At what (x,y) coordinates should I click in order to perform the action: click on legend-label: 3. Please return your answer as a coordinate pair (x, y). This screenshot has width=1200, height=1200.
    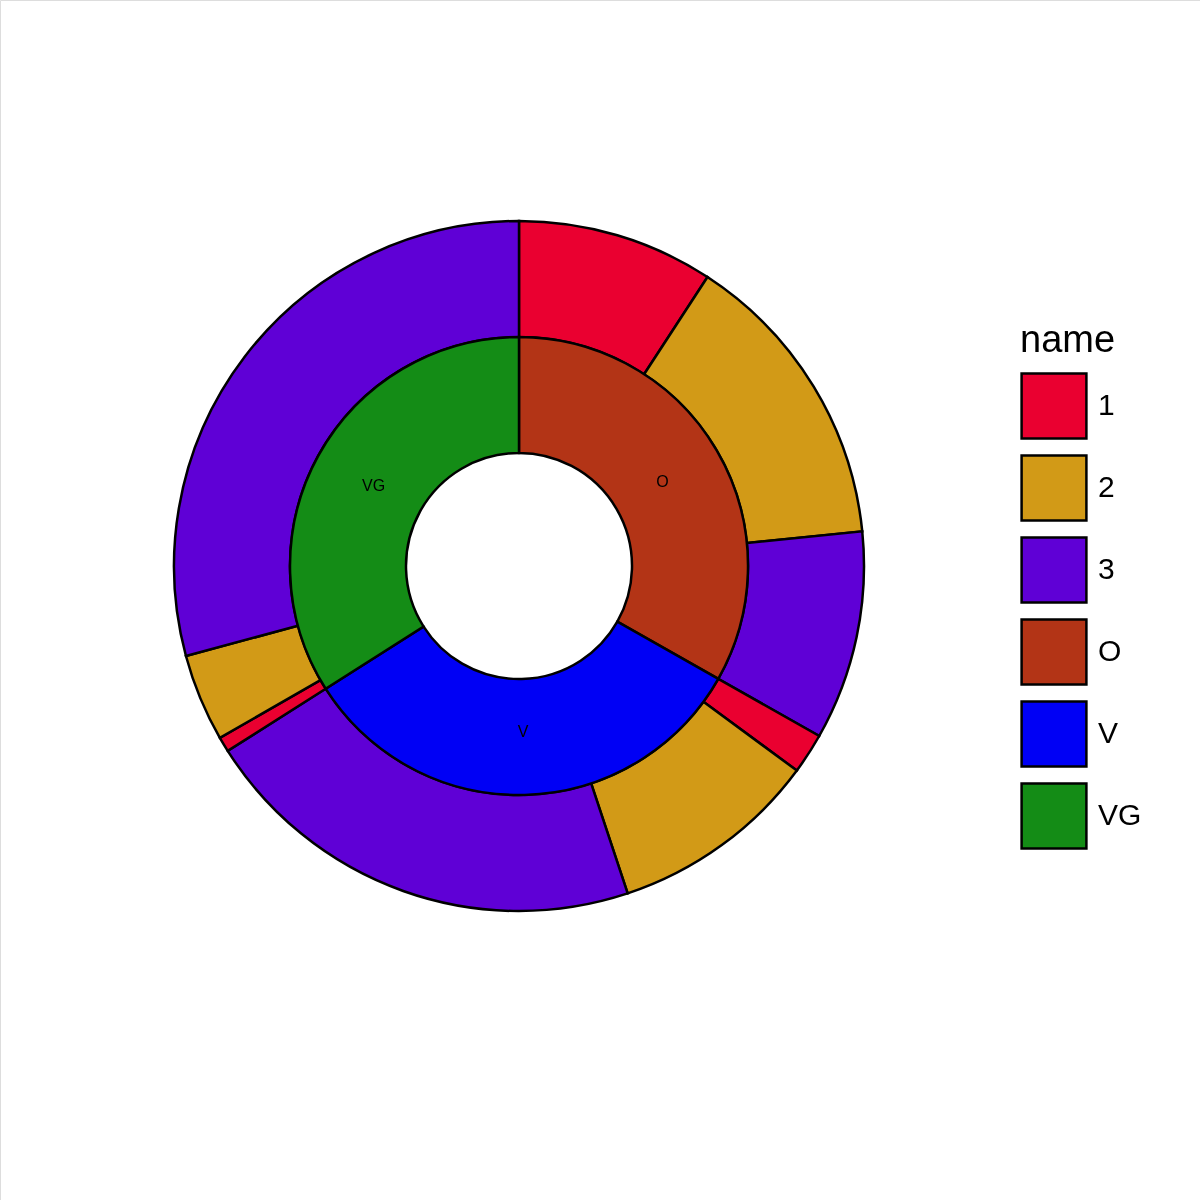
    Looking at the image, I should click on (1106, 568).